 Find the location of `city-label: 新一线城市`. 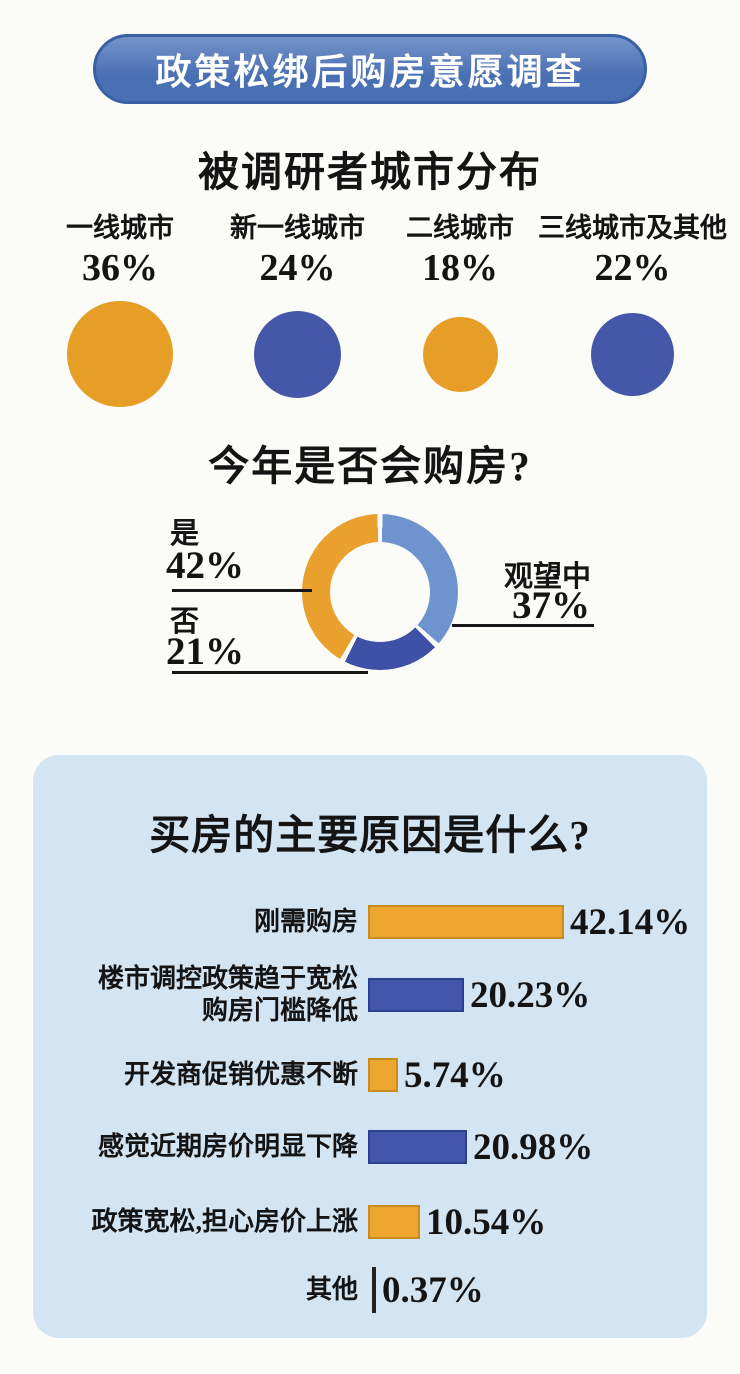

city-label: 新一线城市 is located at coordinates (297, 228).